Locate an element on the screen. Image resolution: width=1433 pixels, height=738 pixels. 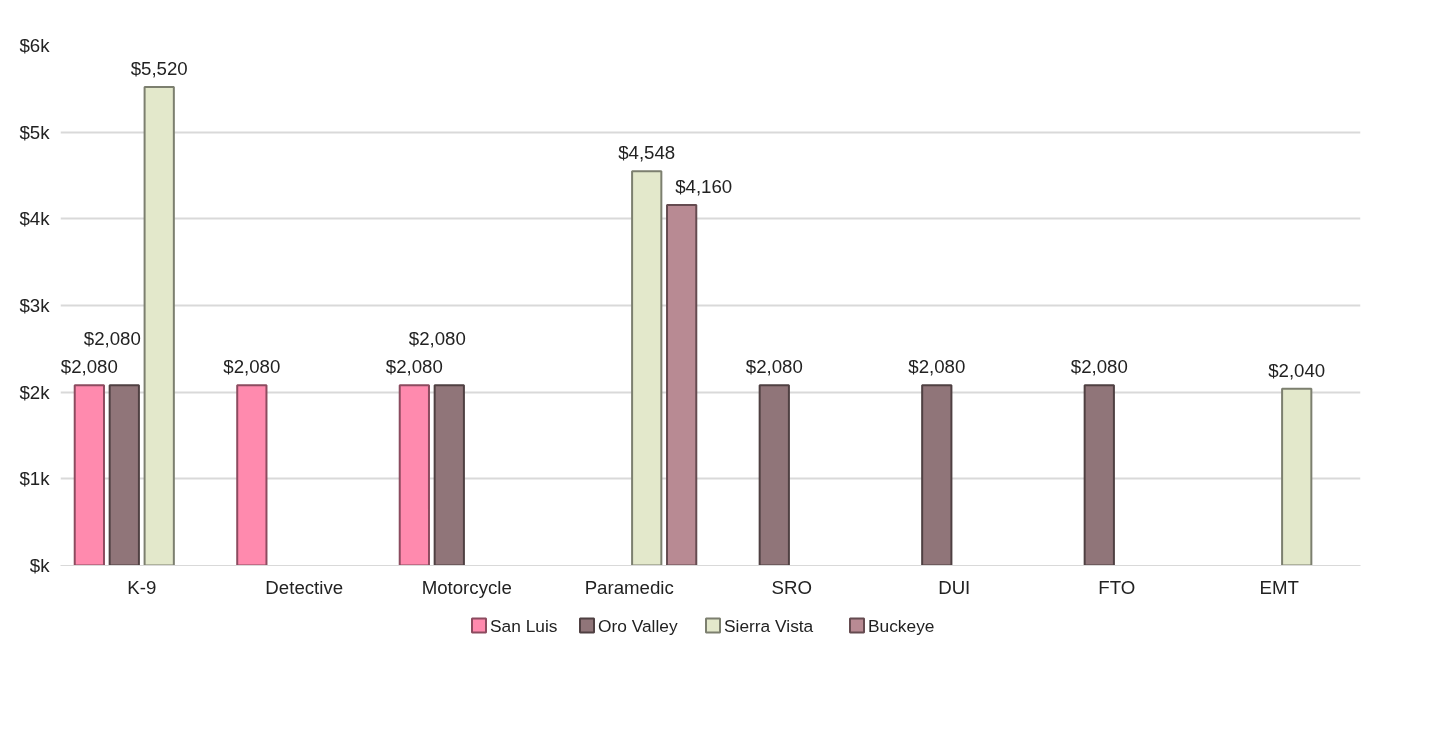
x-tick-label: Paramedic is located at coordinates (629, 587).